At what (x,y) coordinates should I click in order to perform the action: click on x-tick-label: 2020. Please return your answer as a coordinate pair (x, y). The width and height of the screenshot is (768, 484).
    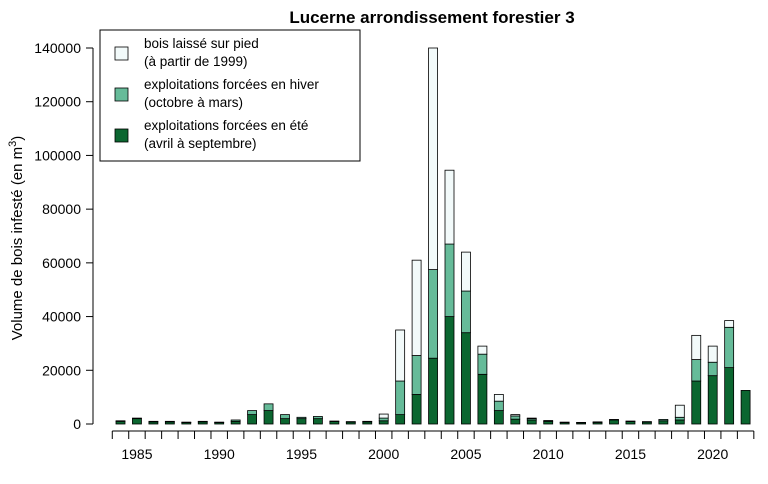
    Looking at the image, I should click on (712, 454).